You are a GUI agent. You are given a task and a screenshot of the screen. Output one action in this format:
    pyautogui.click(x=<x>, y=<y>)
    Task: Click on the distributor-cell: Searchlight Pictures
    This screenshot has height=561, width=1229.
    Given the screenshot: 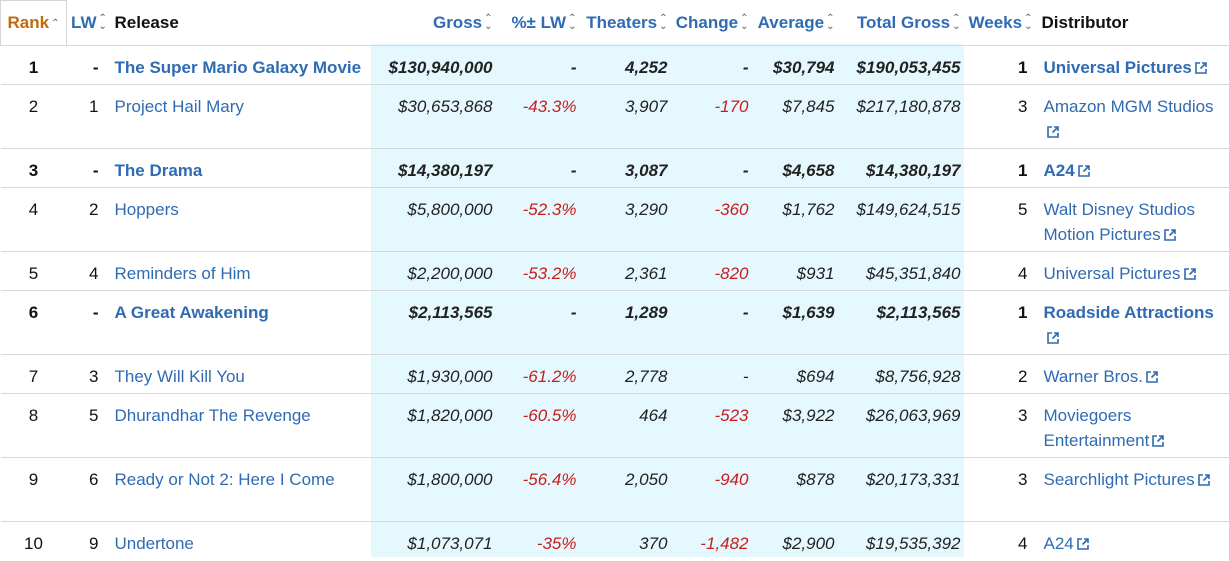 What is the action you would take?
    pyautogui.click(x=1133, y=490)
    